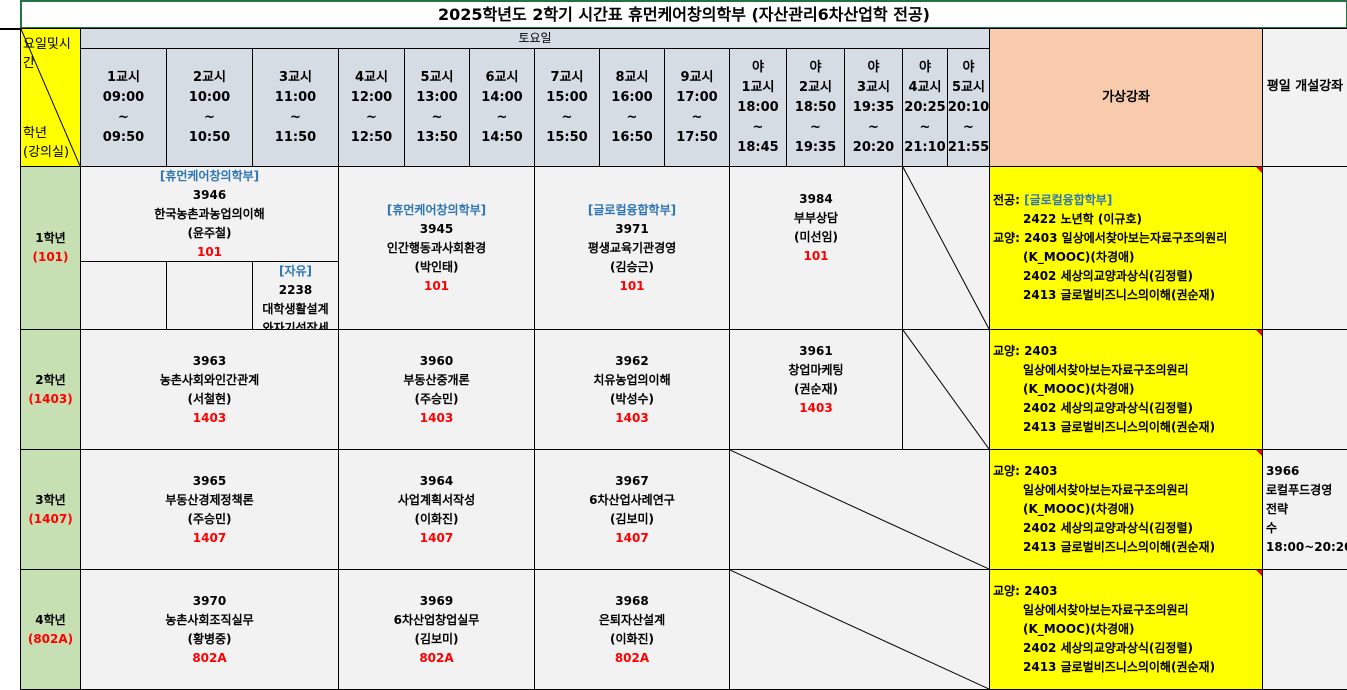 The height and width of the screenshot is (690, 1347). Describe the element at coordinates (1108, 528) in the screenshot. I see `virtual-text: 2402 세상의교양과상식(김정렬)` at that location.